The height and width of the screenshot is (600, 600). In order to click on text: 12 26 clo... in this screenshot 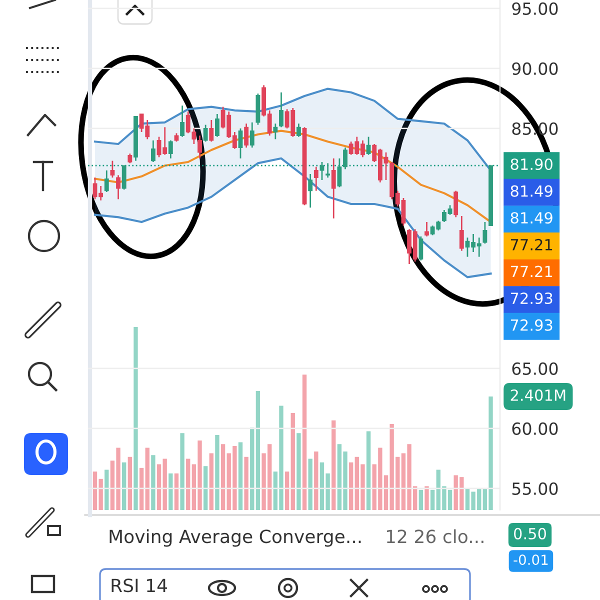, I will do `click(435, 536)`.